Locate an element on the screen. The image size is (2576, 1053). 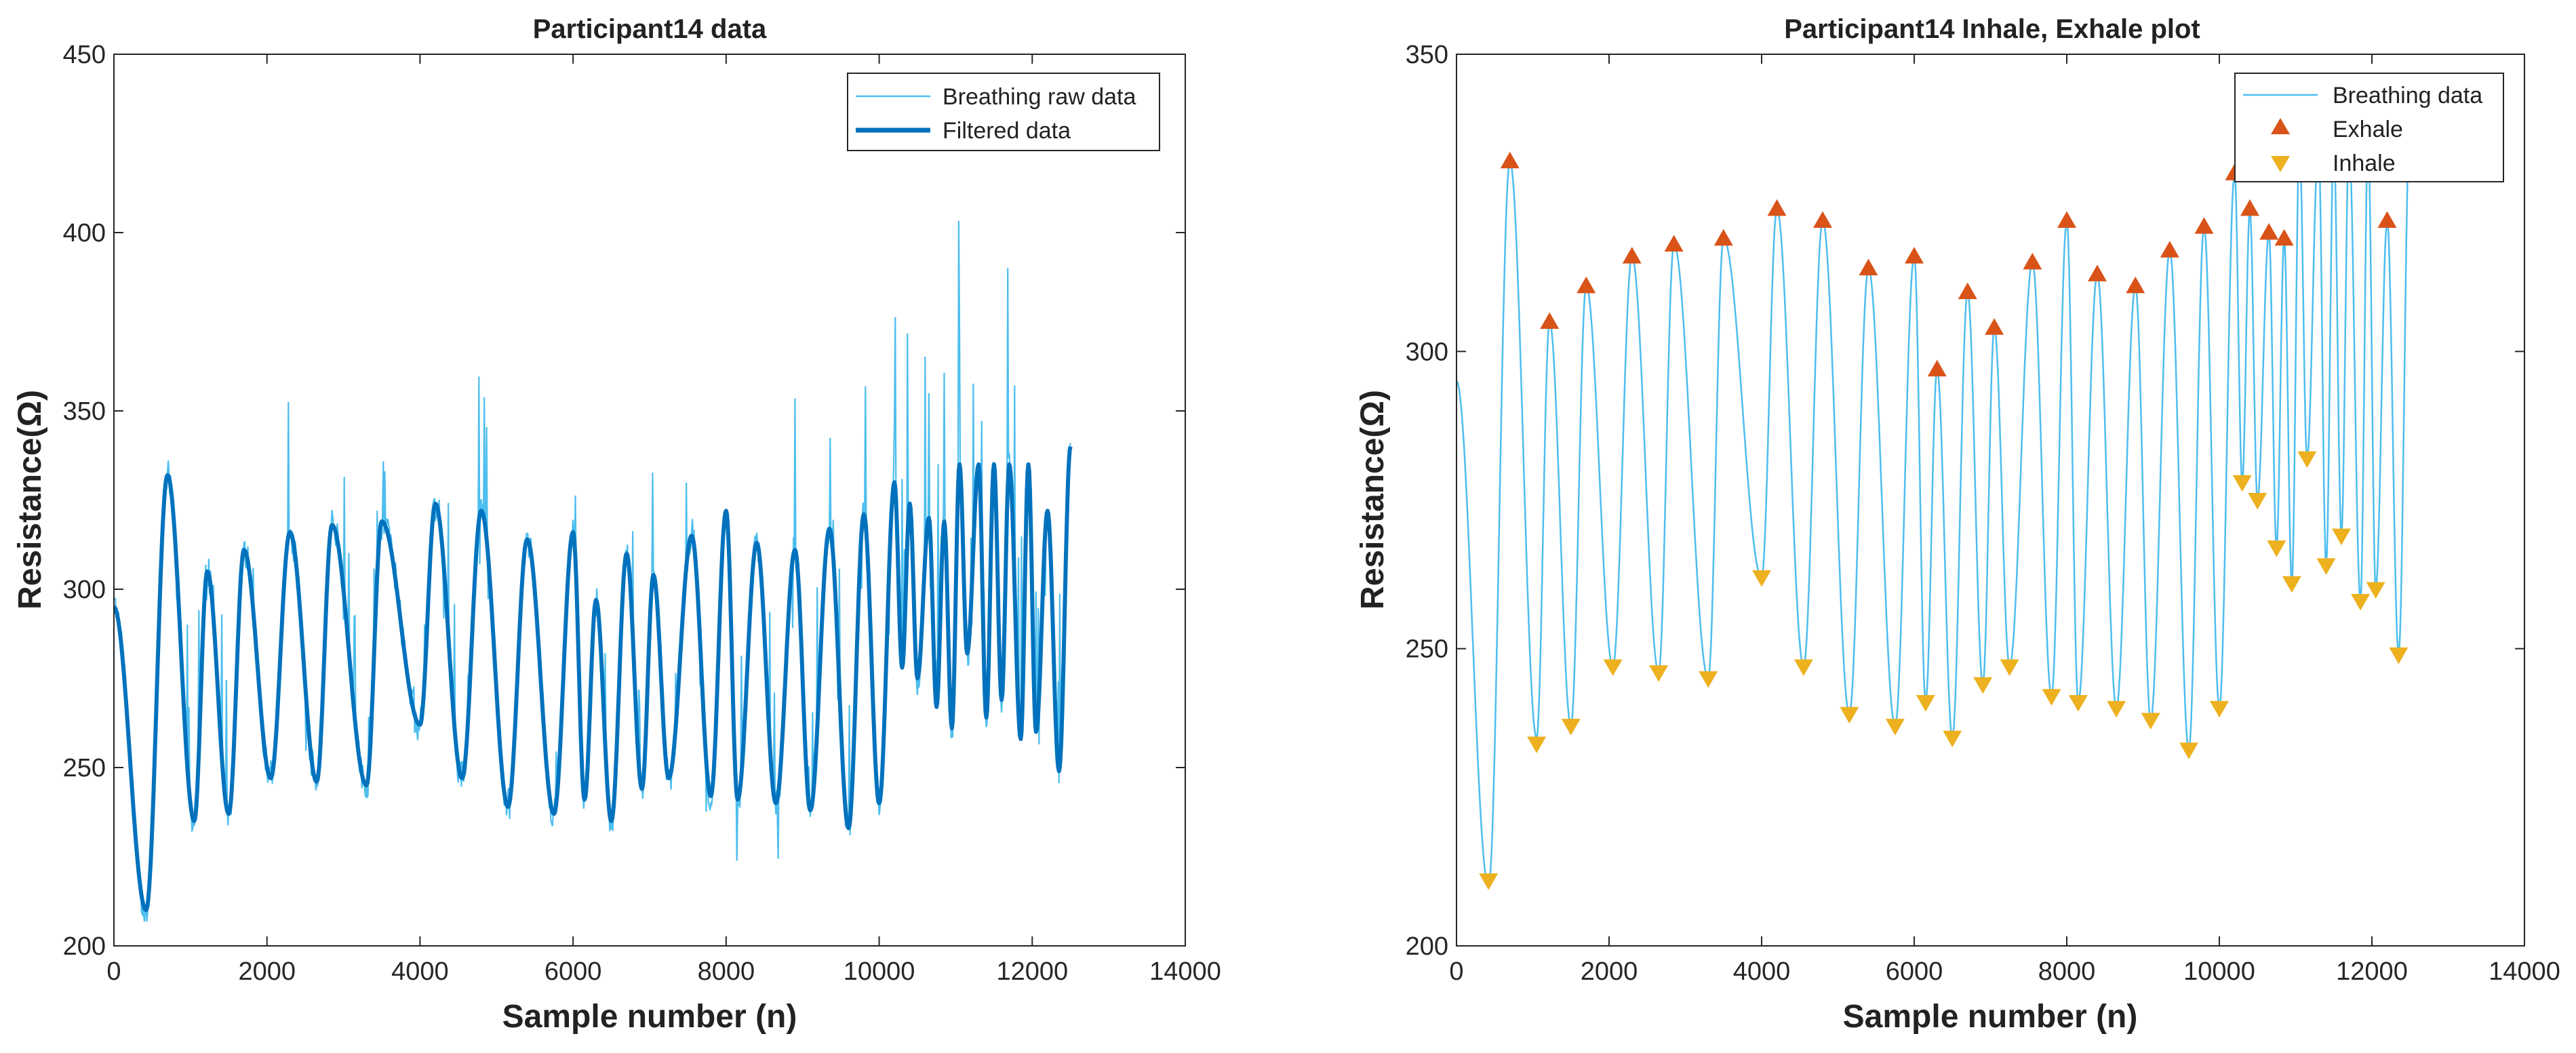
legend-exhale-label: Exhale is located at coordinates (2368, 129).